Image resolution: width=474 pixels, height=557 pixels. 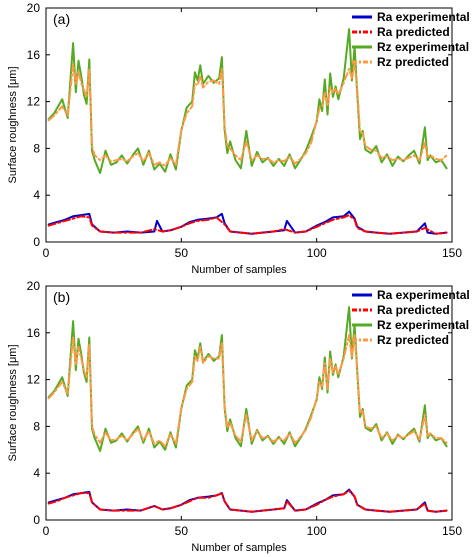 I want to click on panel-label: (a), so click(x=61, y=19).